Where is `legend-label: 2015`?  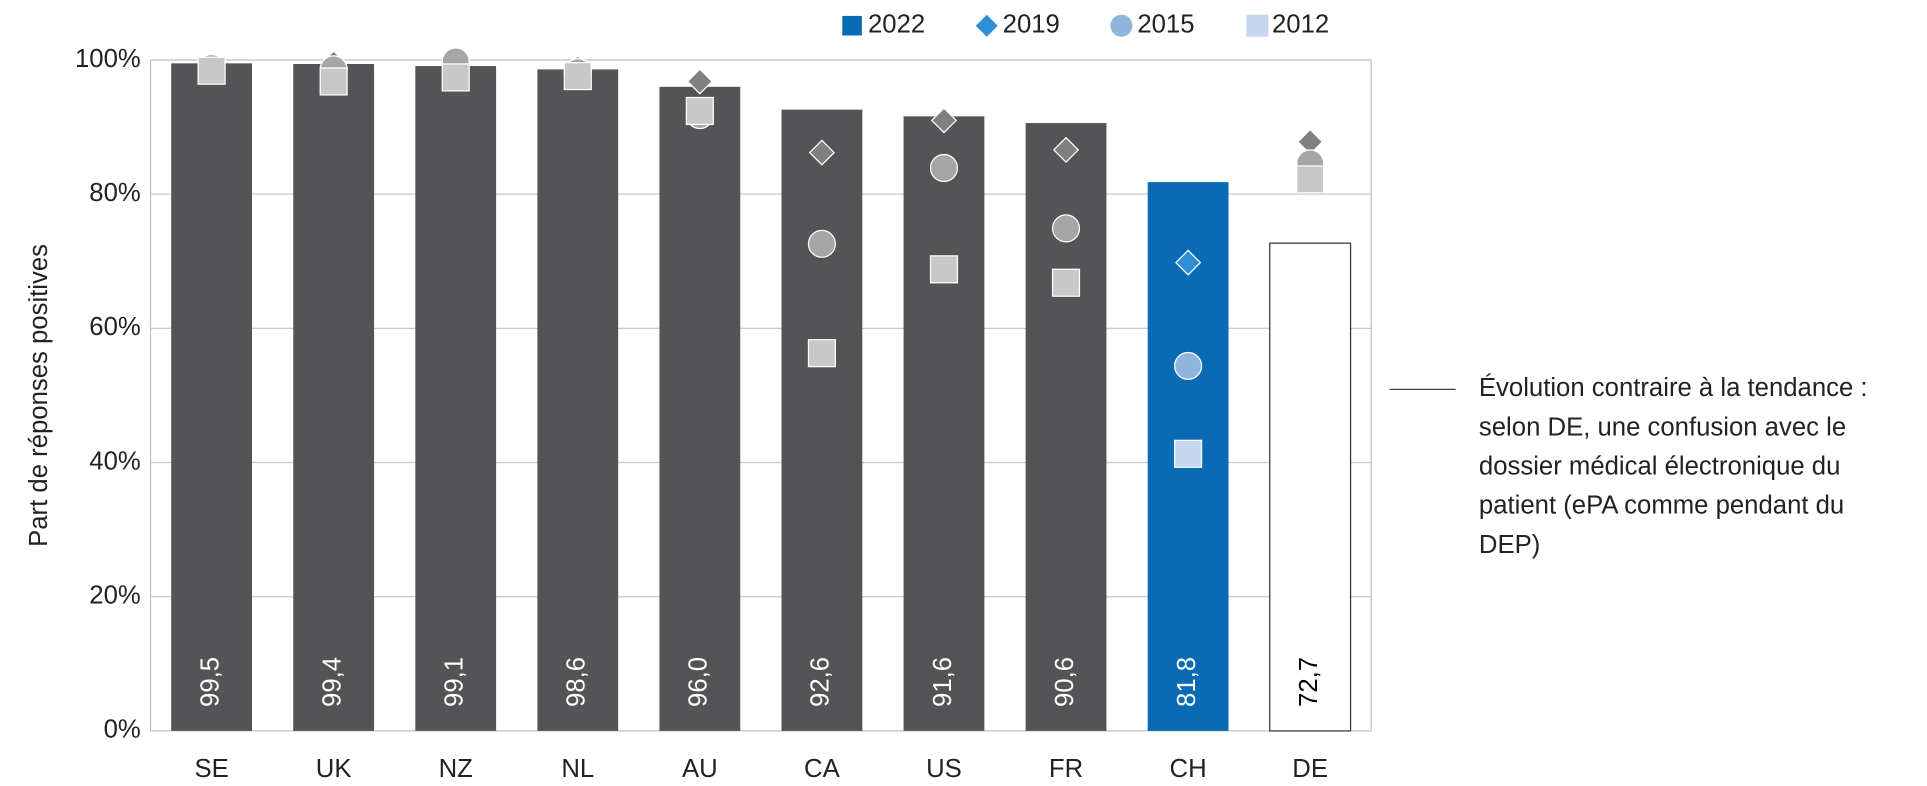
legend-label: 2015 is located at coordinates (1165, 25).